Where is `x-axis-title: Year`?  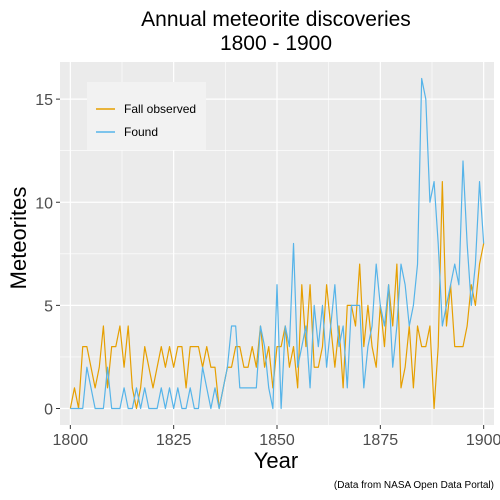 x-axis-title: Year is located at coordinates (276, 460).